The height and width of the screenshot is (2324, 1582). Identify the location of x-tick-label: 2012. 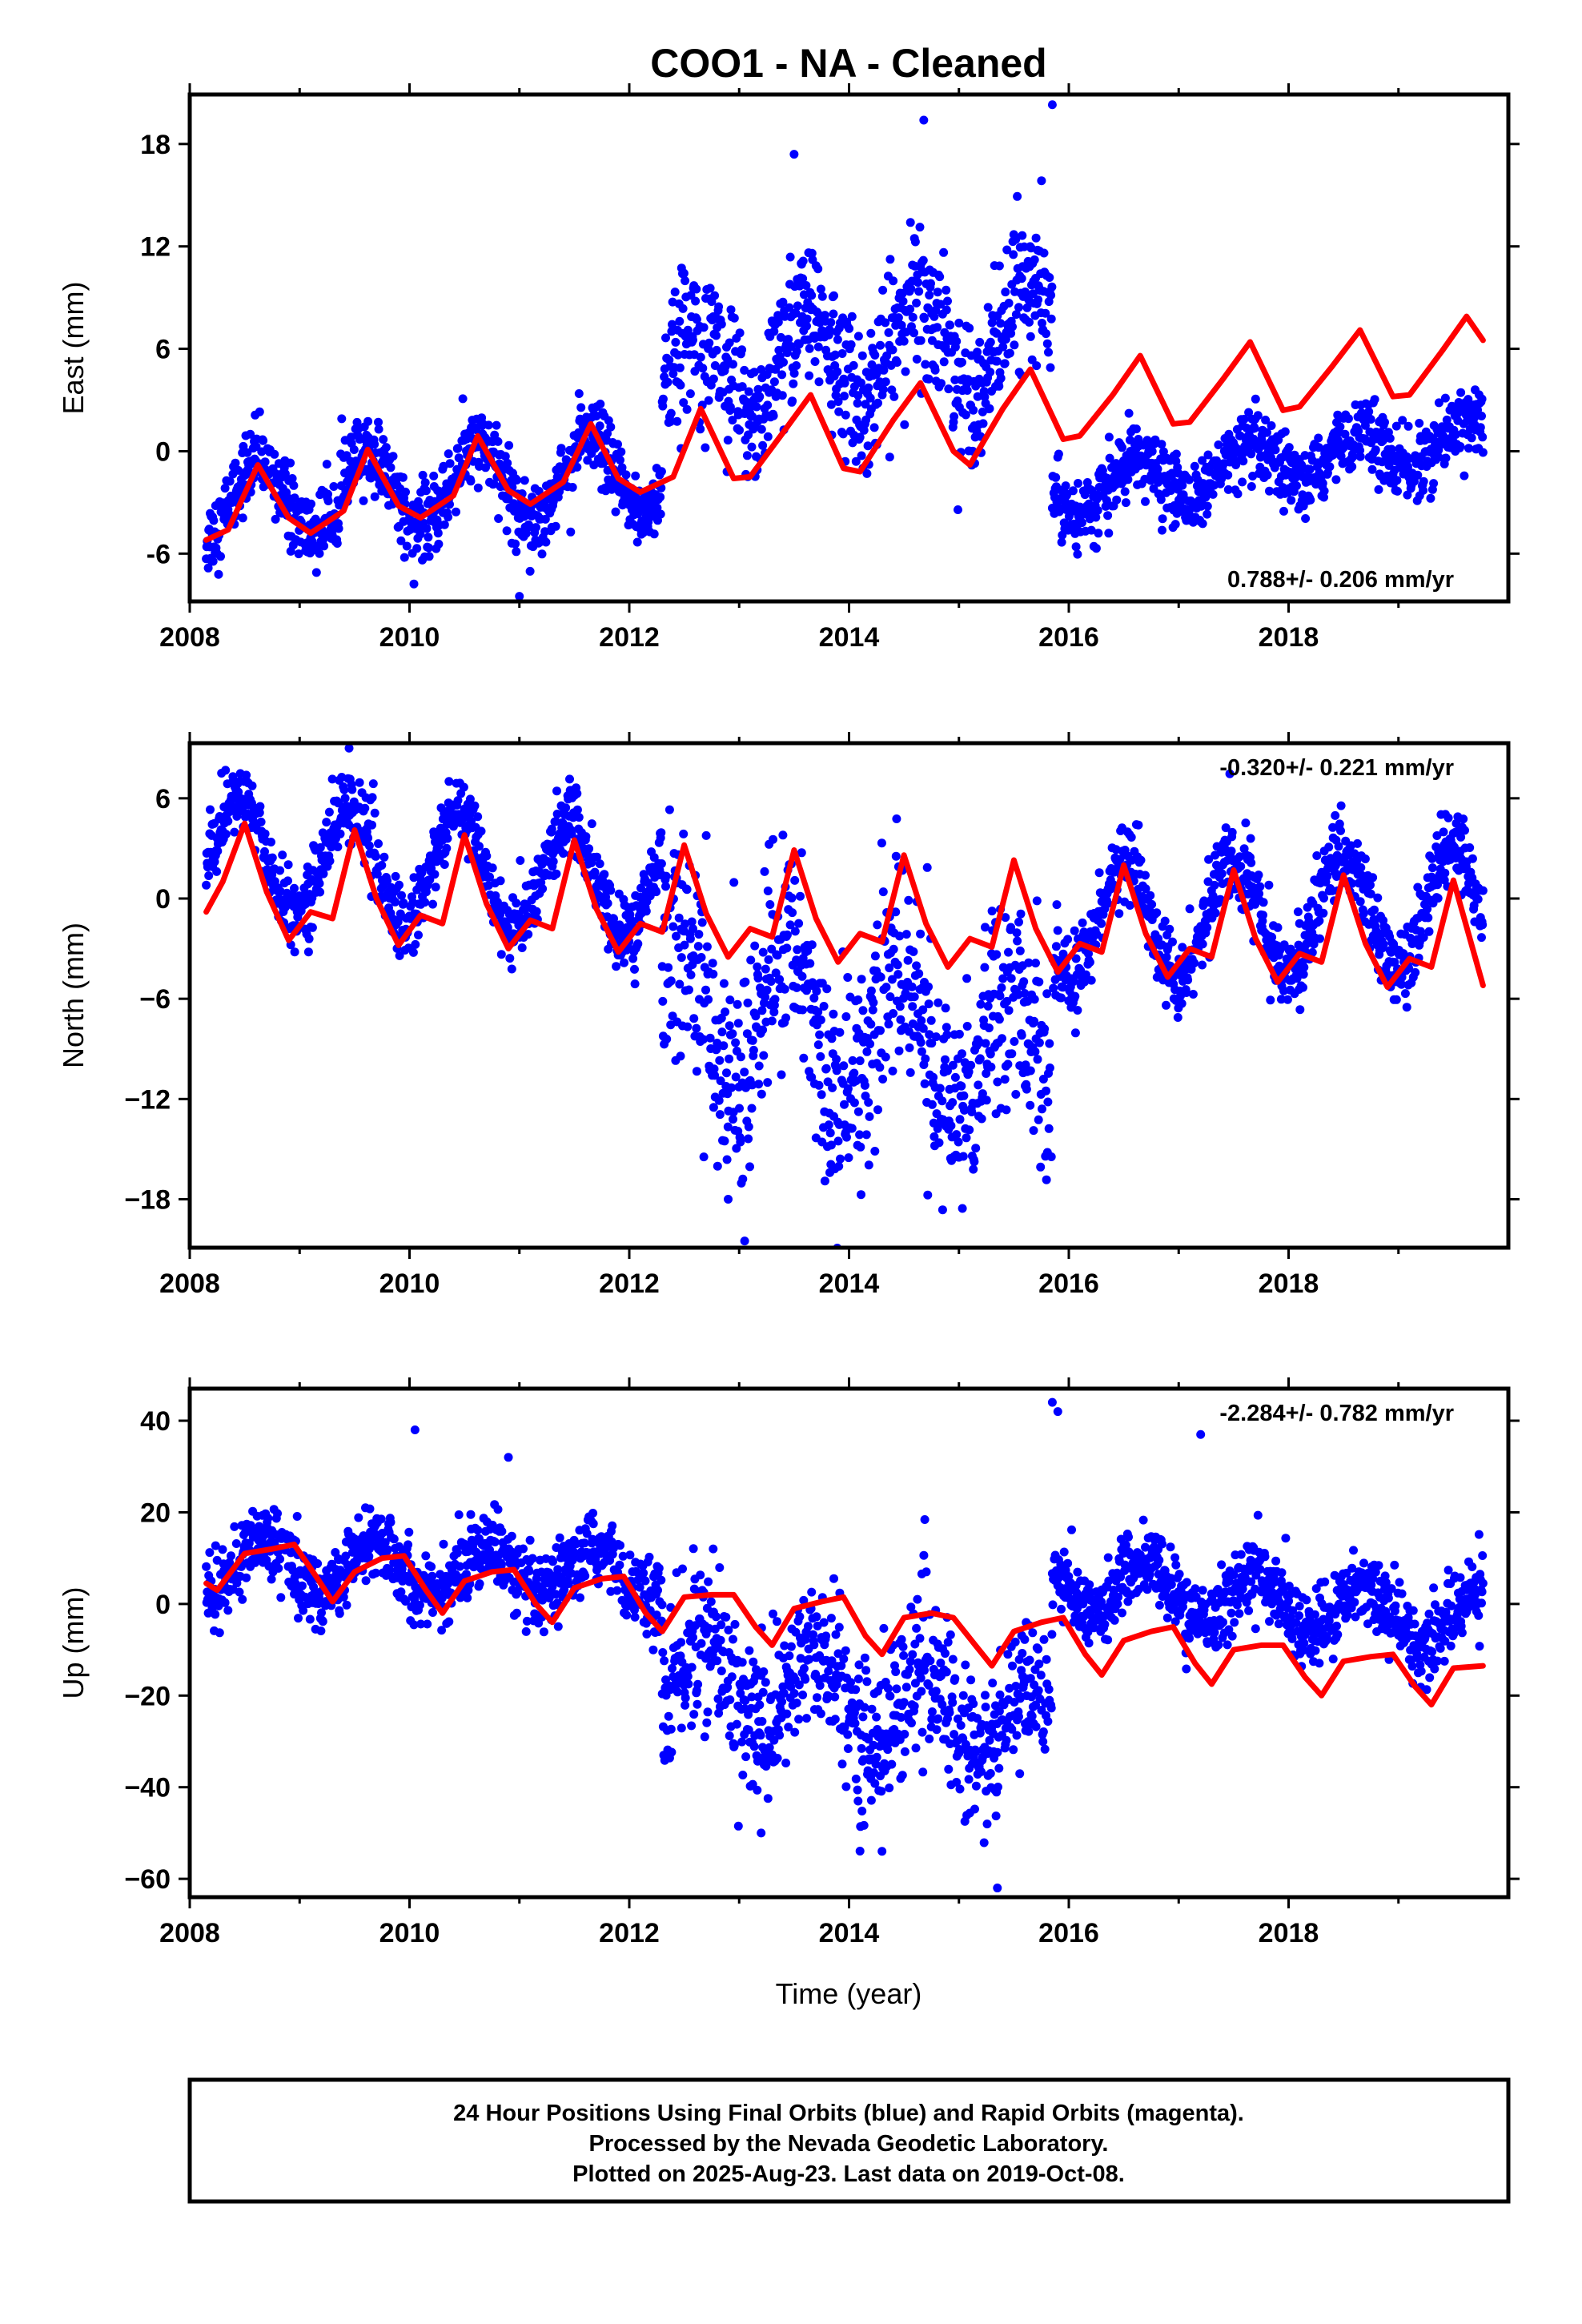
(630, 1284).